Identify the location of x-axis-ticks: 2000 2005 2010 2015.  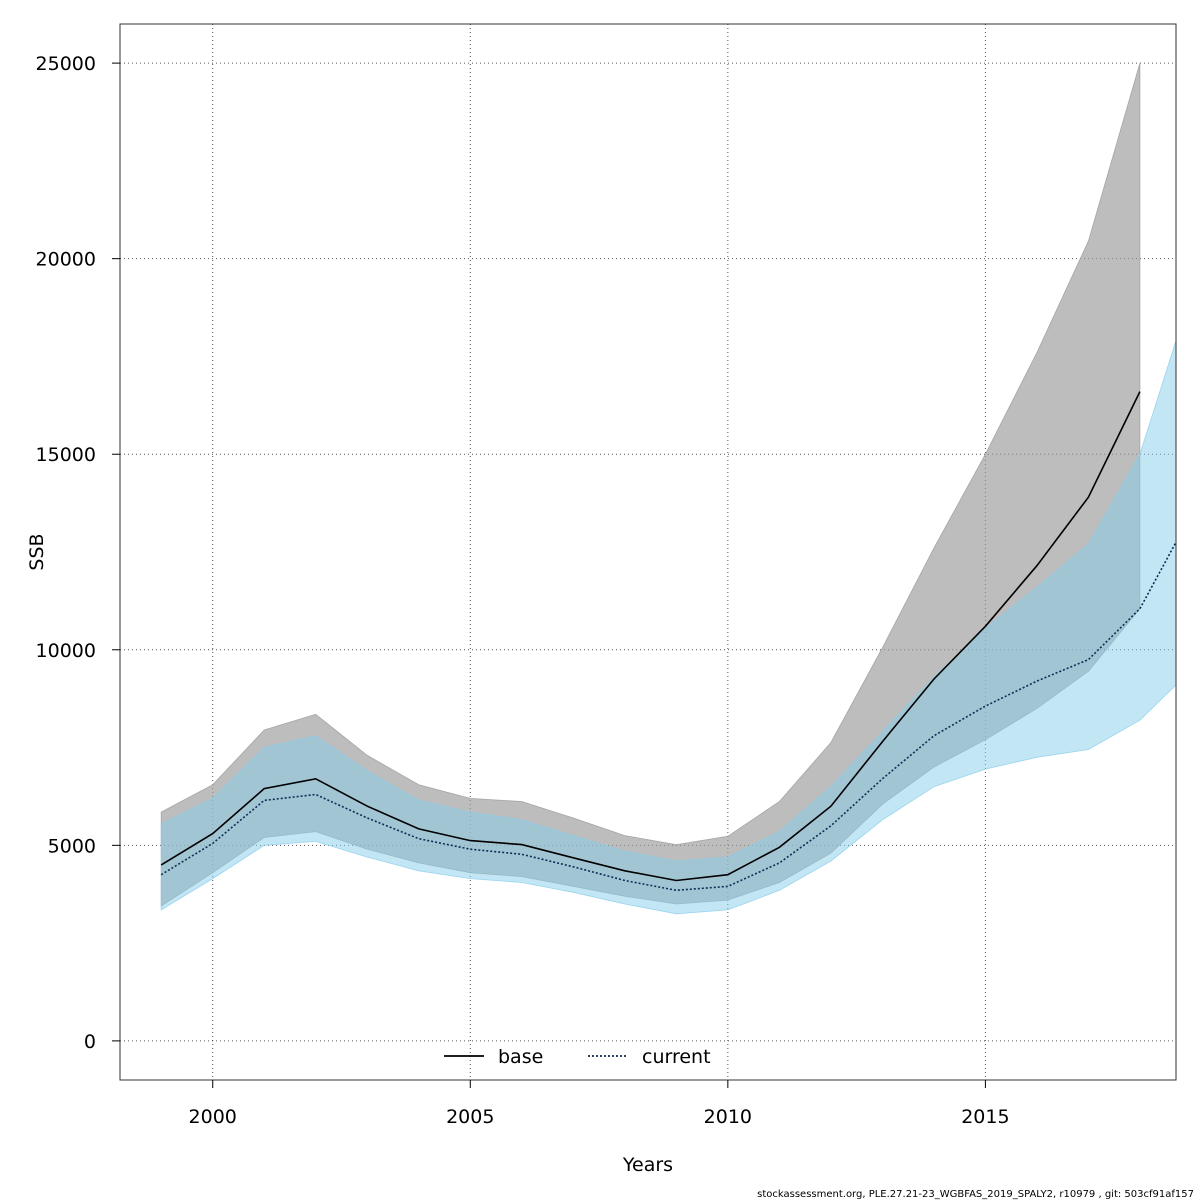
(599, 1104).